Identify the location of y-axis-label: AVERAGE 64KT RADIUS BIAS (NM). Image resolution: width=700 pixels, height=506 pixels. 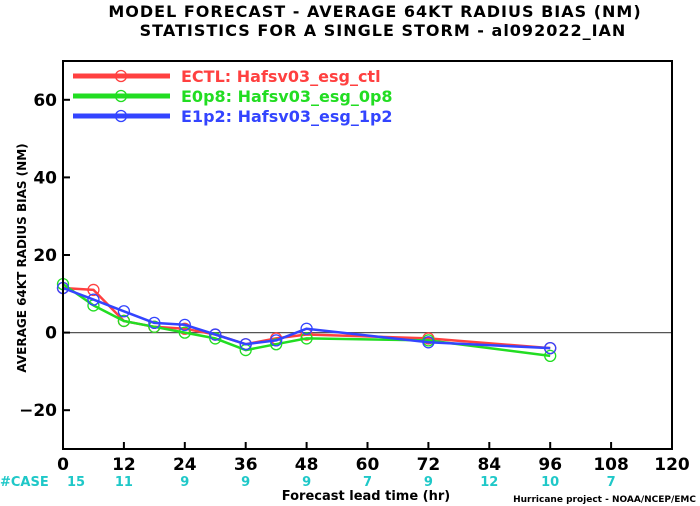
(22, 257).